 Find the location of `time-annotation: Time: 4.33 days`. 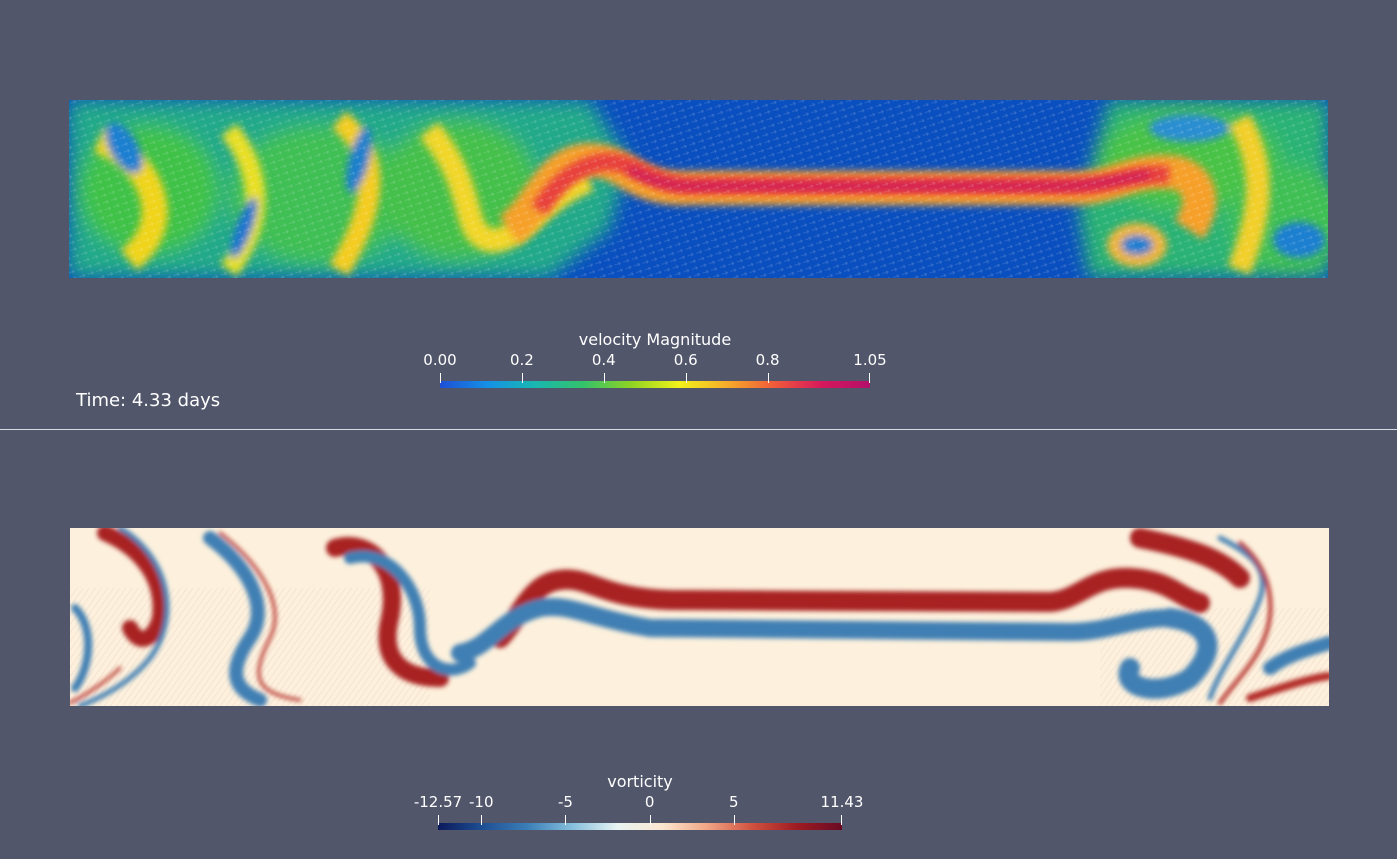

time-annotation: Time: 4.33 days is located at coordinates (148, 400).